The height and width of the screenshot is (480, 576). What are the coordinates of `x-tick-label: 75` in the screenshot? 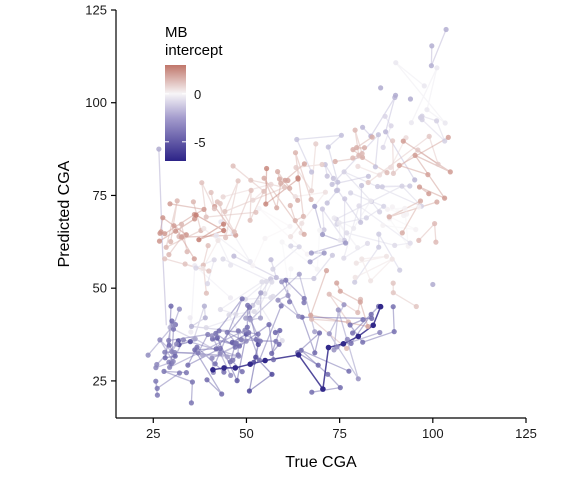 It's located at (339, 433).